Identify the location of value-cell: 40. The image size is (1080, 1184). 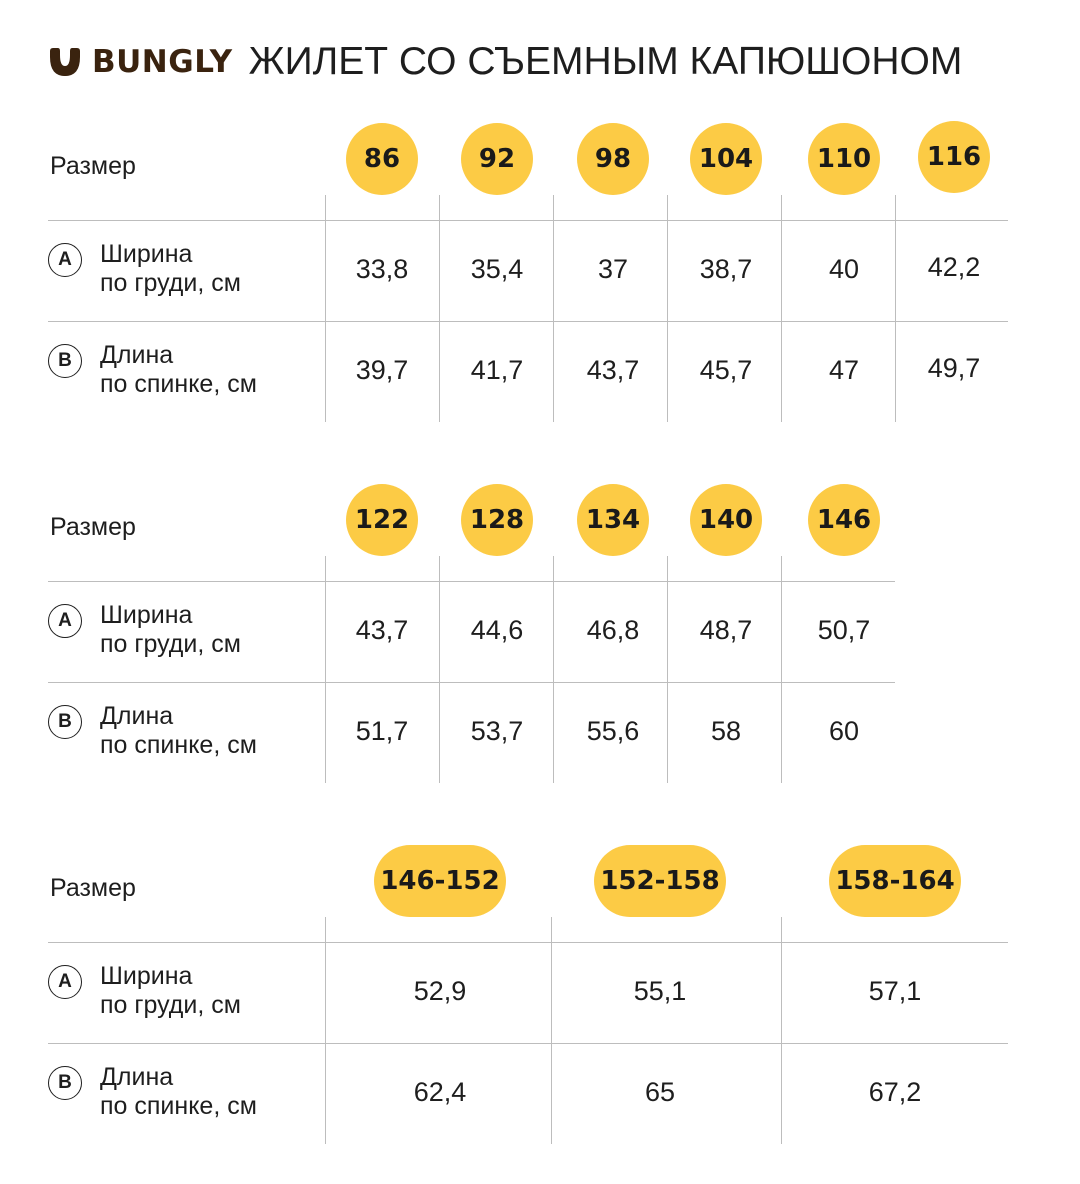
(844, 269).